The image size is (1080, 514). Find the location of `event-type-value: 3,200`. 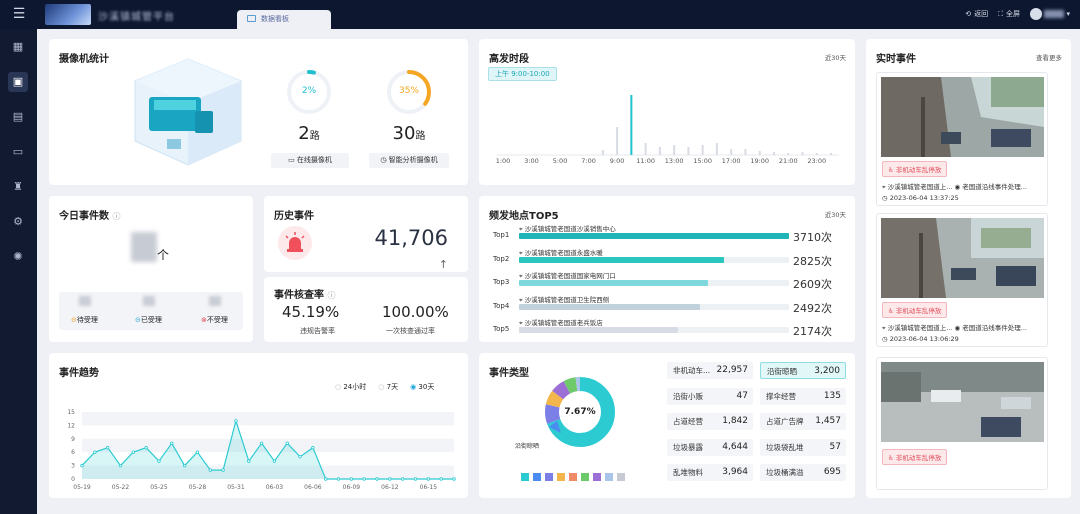

event-type-value: 3,200 is located at coordinates (827, 371).